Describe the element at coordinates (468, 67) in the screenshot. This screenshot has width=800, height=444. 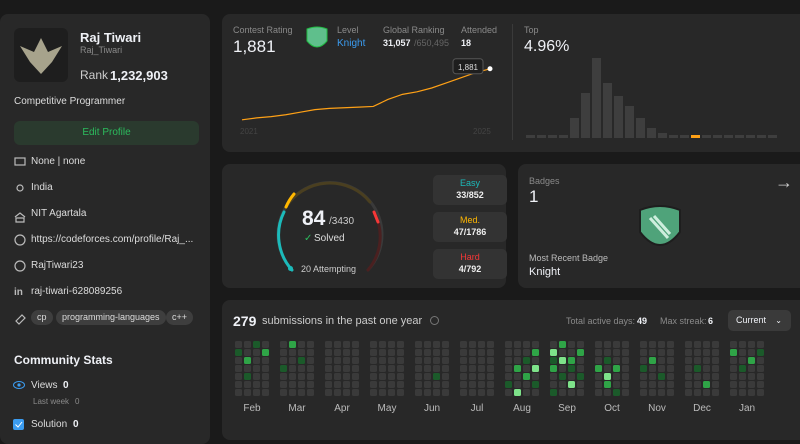
I see `tooltip: 1,881` at that location.